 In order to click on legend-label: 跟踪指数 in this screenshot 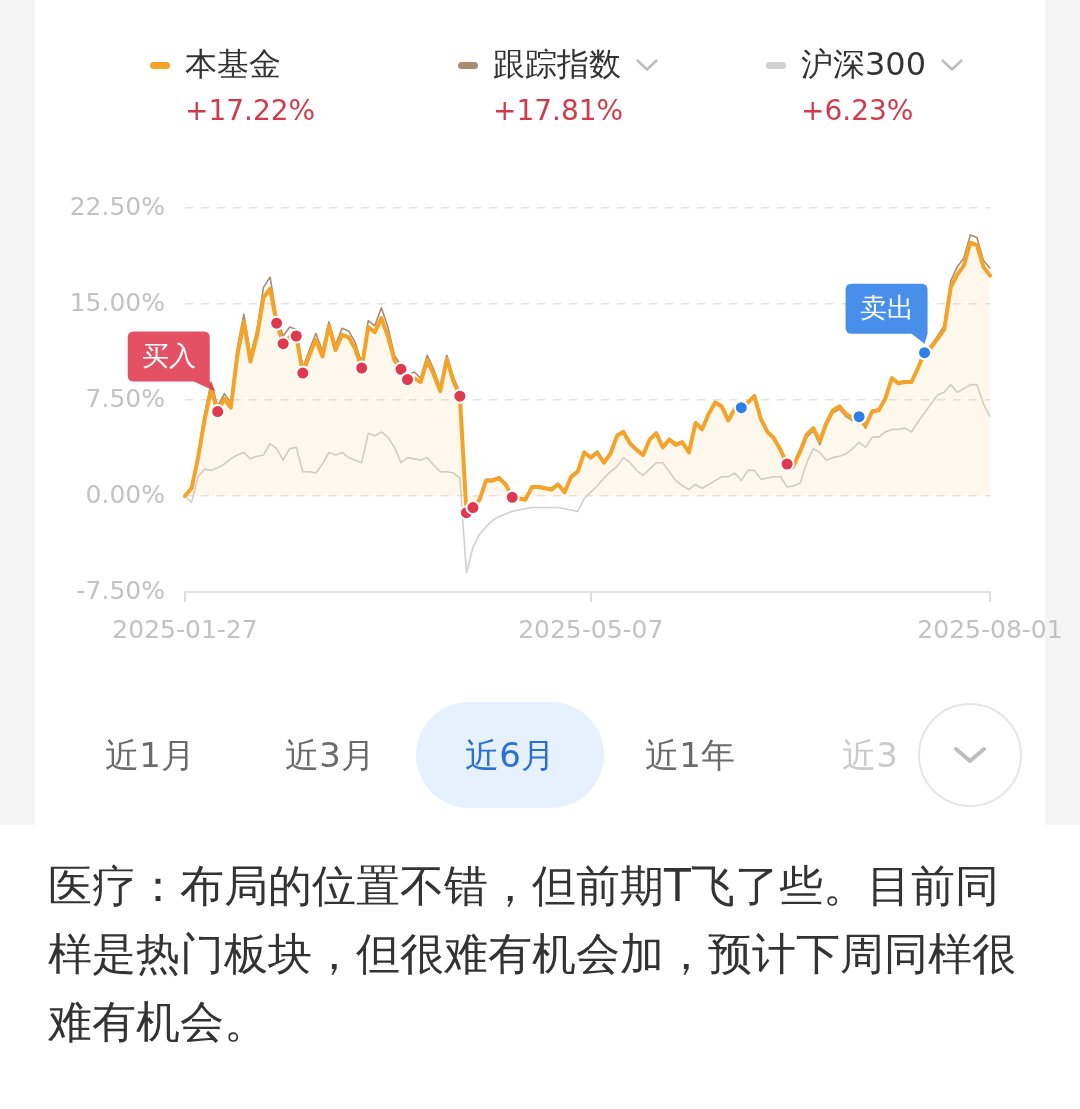, I will do `click(557, 64)`.